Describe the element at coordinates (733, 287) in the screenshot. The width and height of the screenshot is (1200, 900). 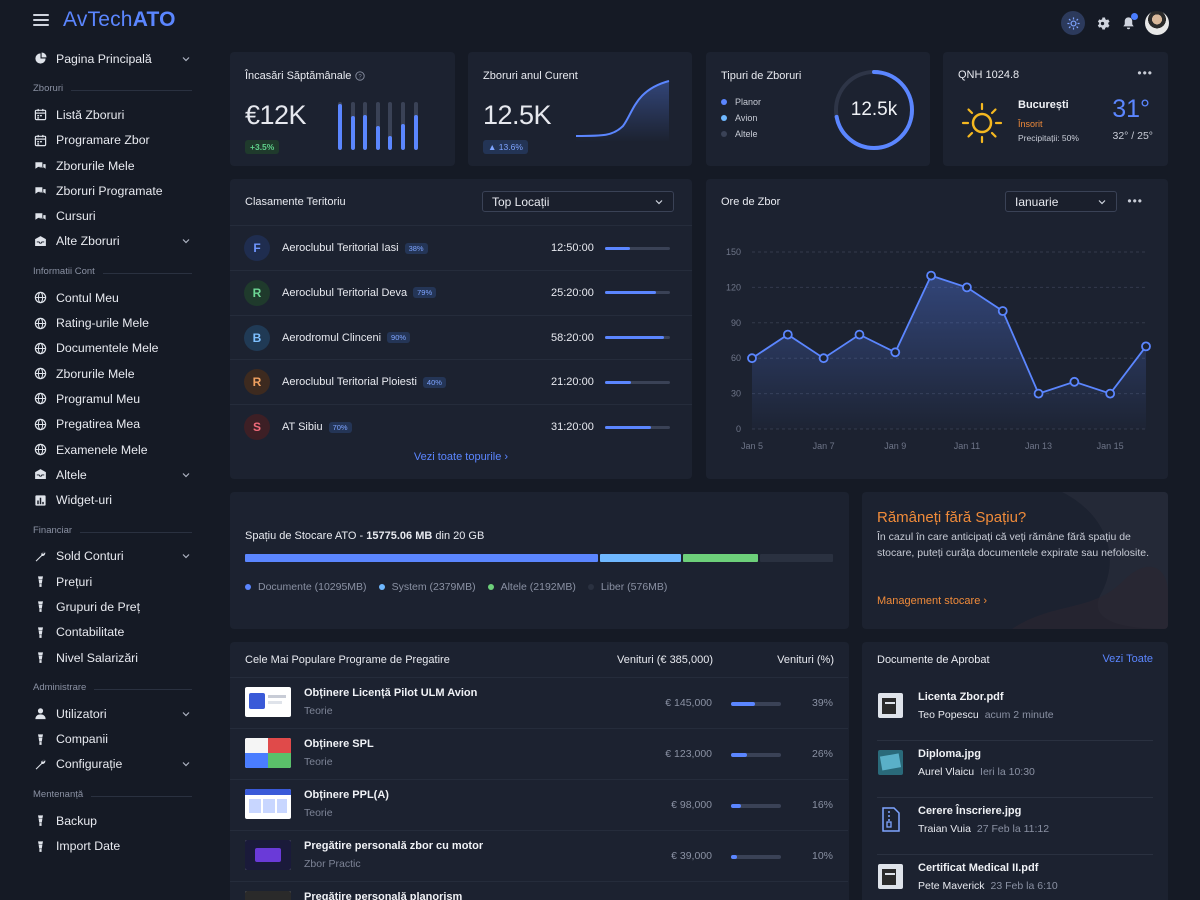
I see `y-tick-label: 120` at that location.